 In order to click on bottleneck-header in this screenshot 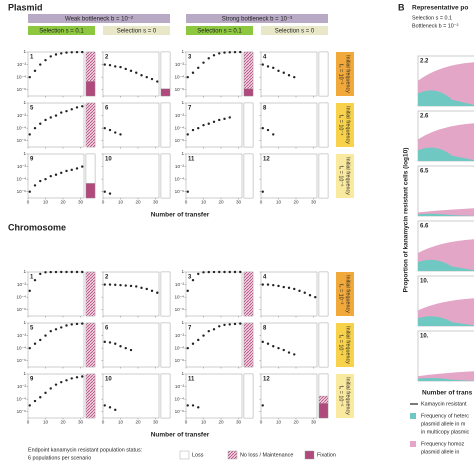, I will do `click(99, 18)`.